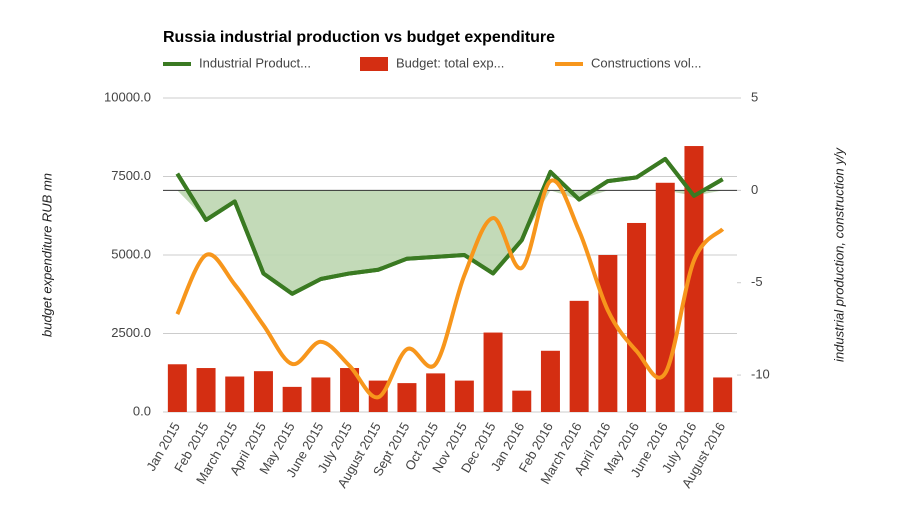 The image size is (900, 510). What do you see at coordinates (374, 64) in the screenshot?
I see `legend-swatch` at bounding box center [374, 64].